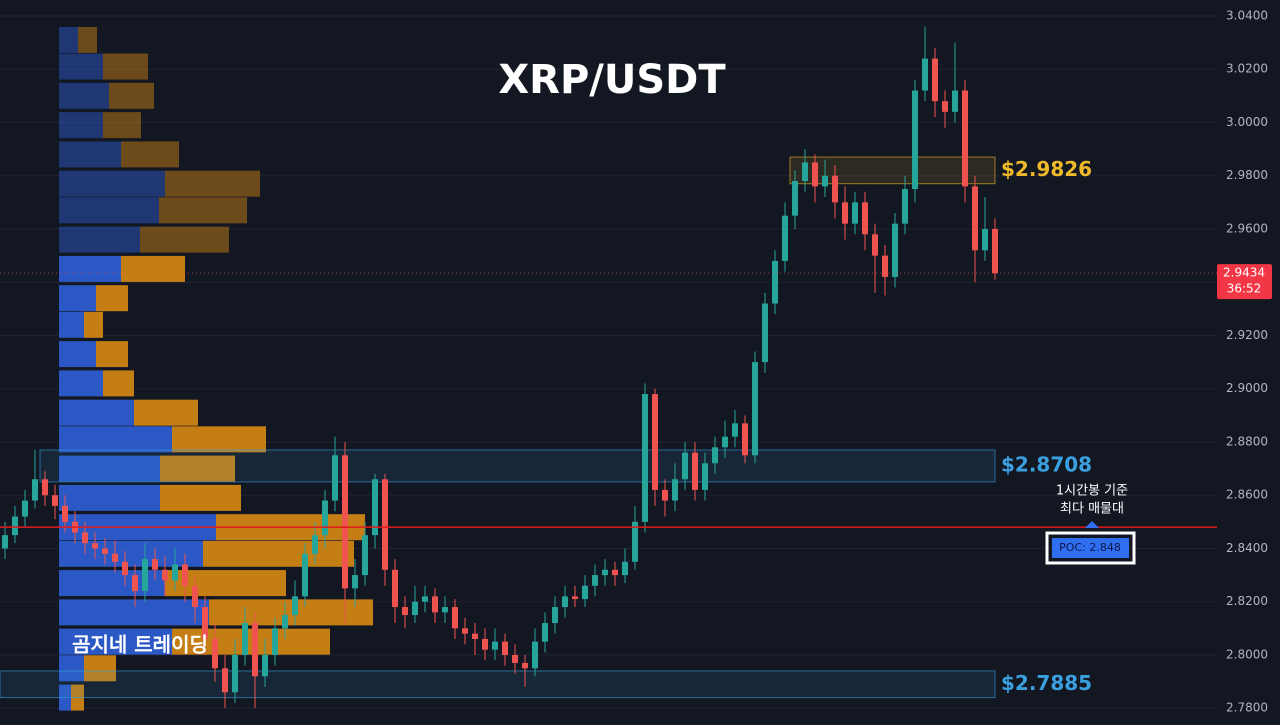 The width and height of the screenshot is (1280, 725). Describe the element at coordinates (1247, 388) in the screenshot. I see `y-tick-label: 2.9000` at that location.